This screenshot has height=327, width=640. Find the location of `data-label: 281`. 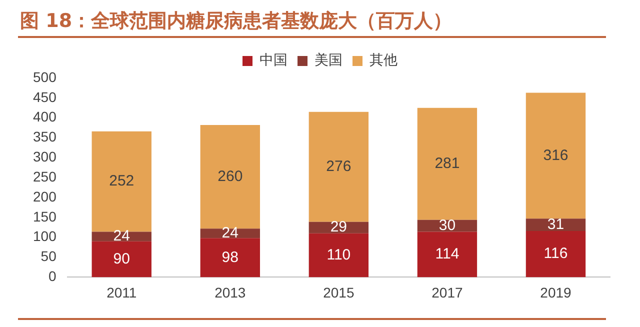

data-label: 281 is located at coordinates (447, 163).